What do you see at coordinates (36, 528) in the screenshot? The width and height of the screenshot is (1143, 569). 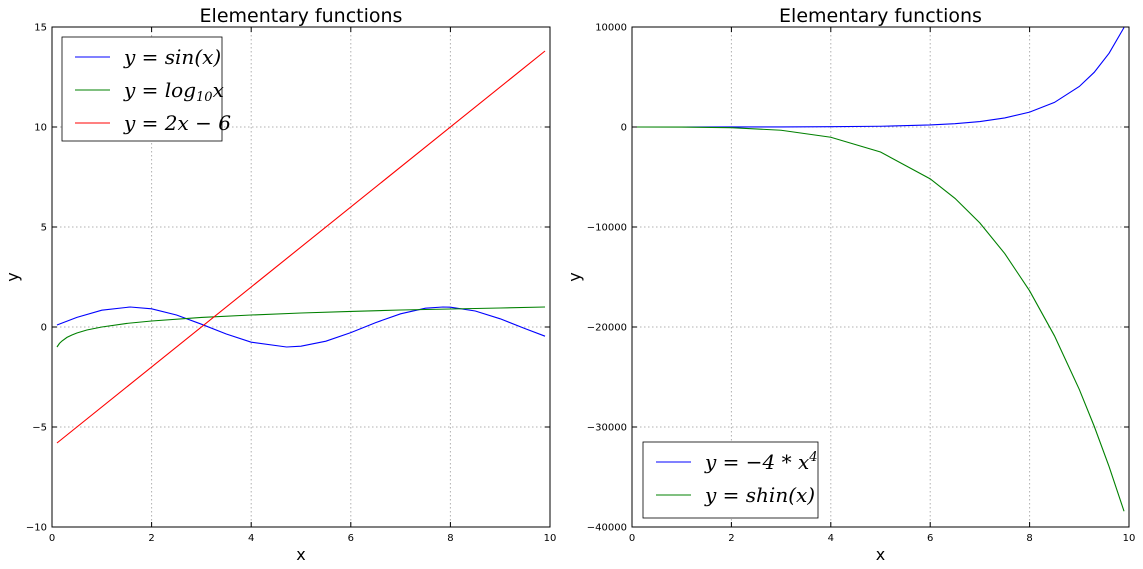 I see `y-tick-label: −10` at bounding box center [36, 528].